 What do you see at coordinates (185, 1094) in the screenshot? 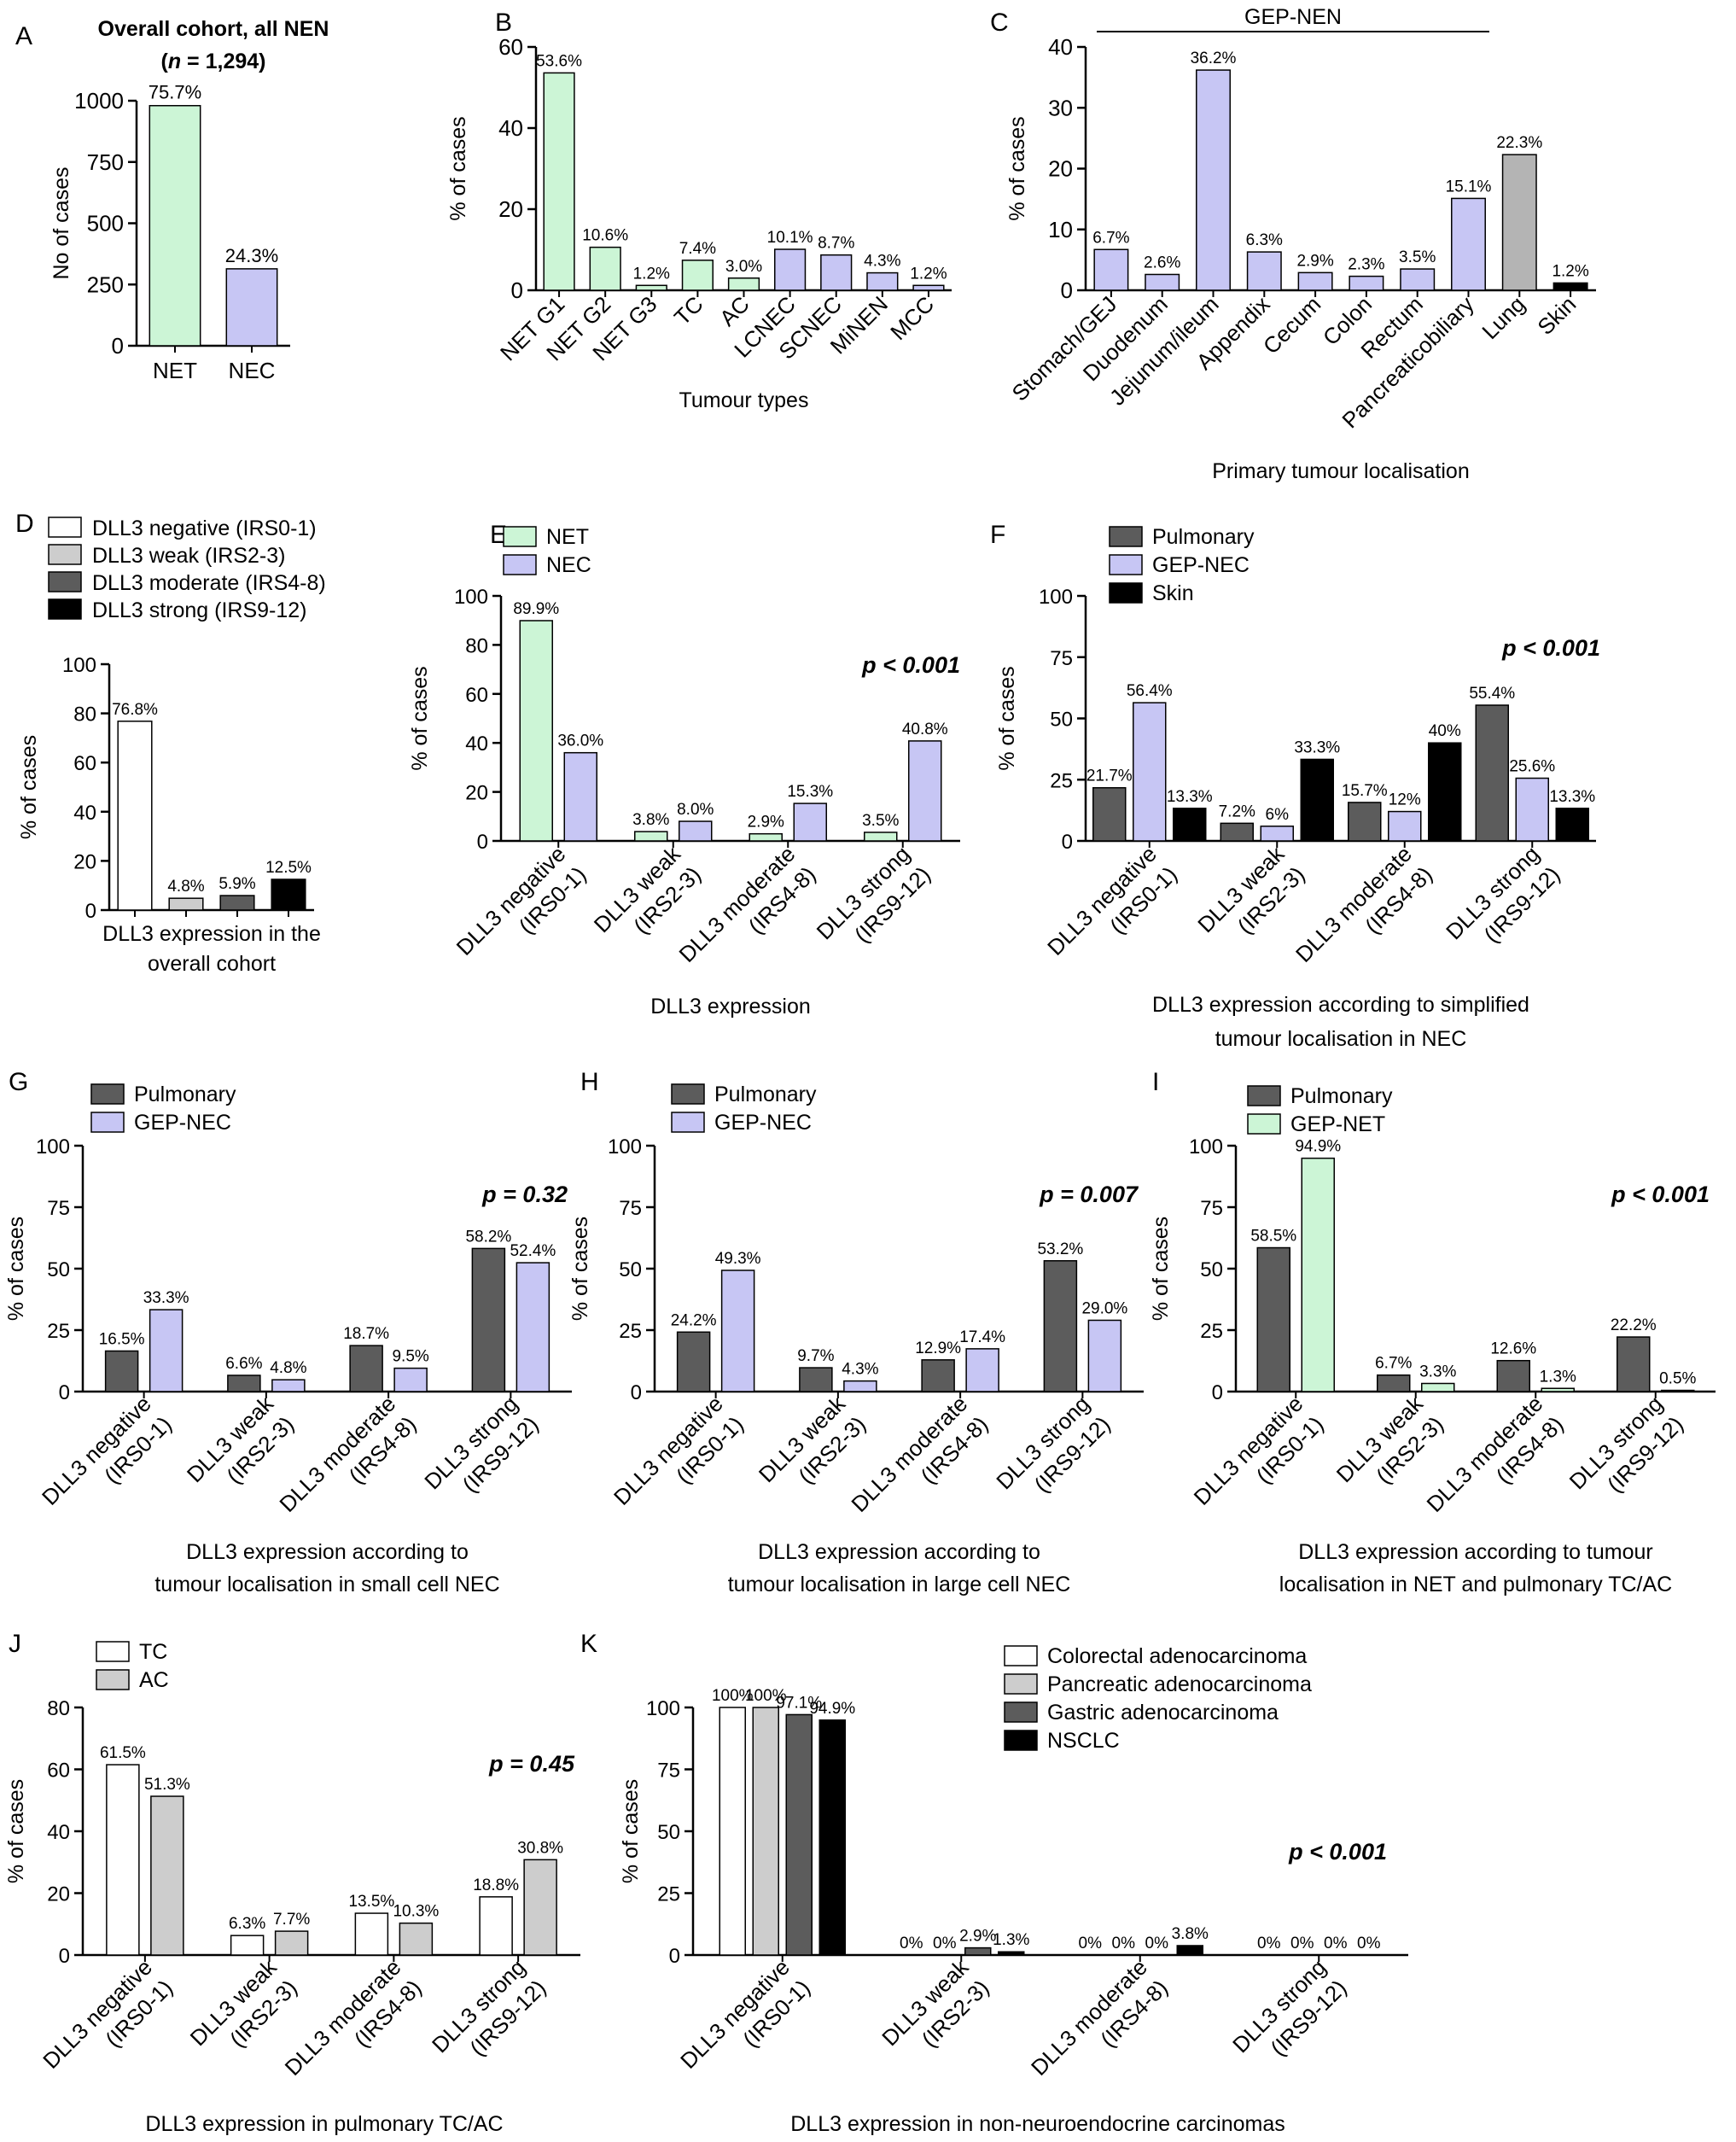
I see `legend-label: Pulmonary` at bounding box center [185, 1094].